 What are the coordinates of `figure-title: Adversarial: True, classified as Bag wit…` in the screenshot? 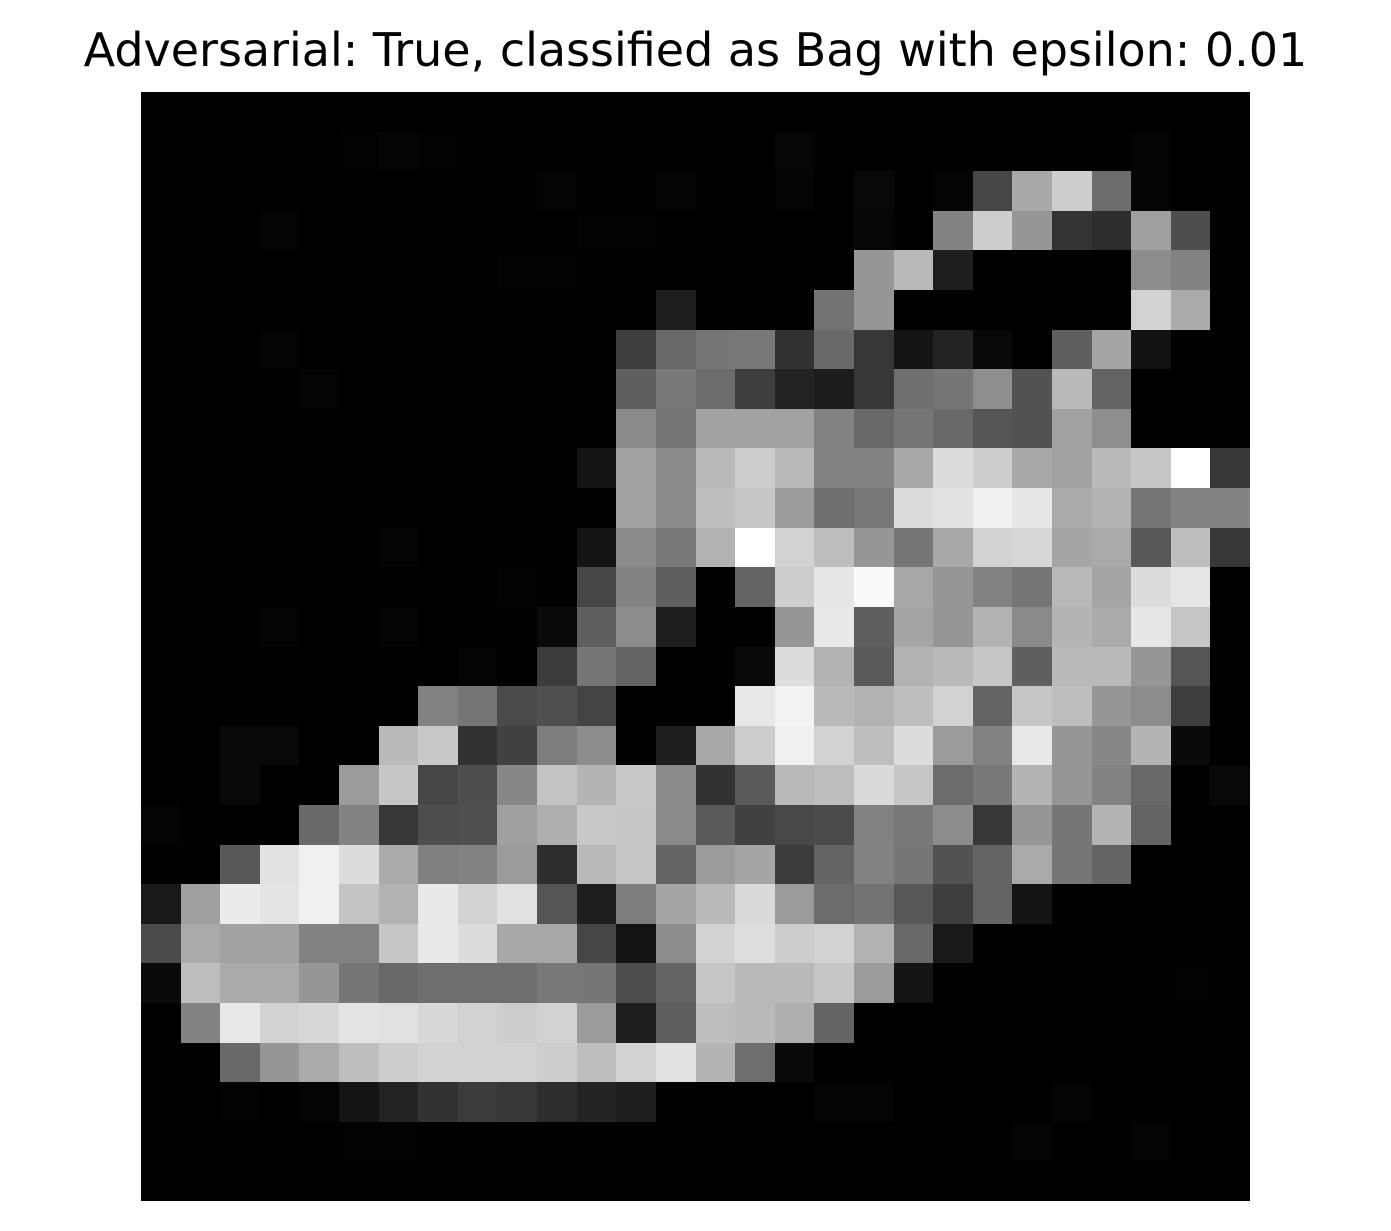 It's located at (695, 50).